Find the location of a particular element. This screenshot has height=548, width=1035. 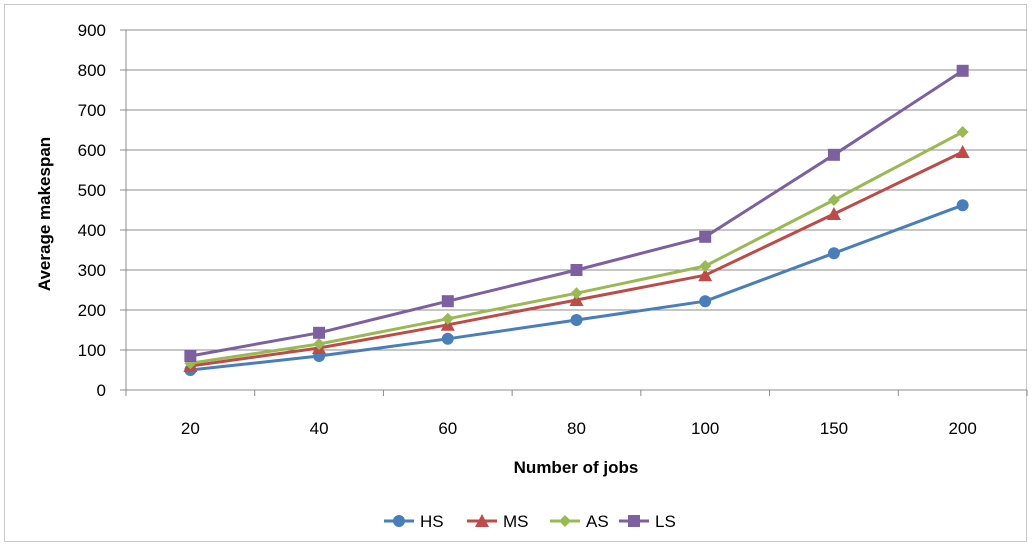

legend-marker-hs is located at coordinates (399, 521).